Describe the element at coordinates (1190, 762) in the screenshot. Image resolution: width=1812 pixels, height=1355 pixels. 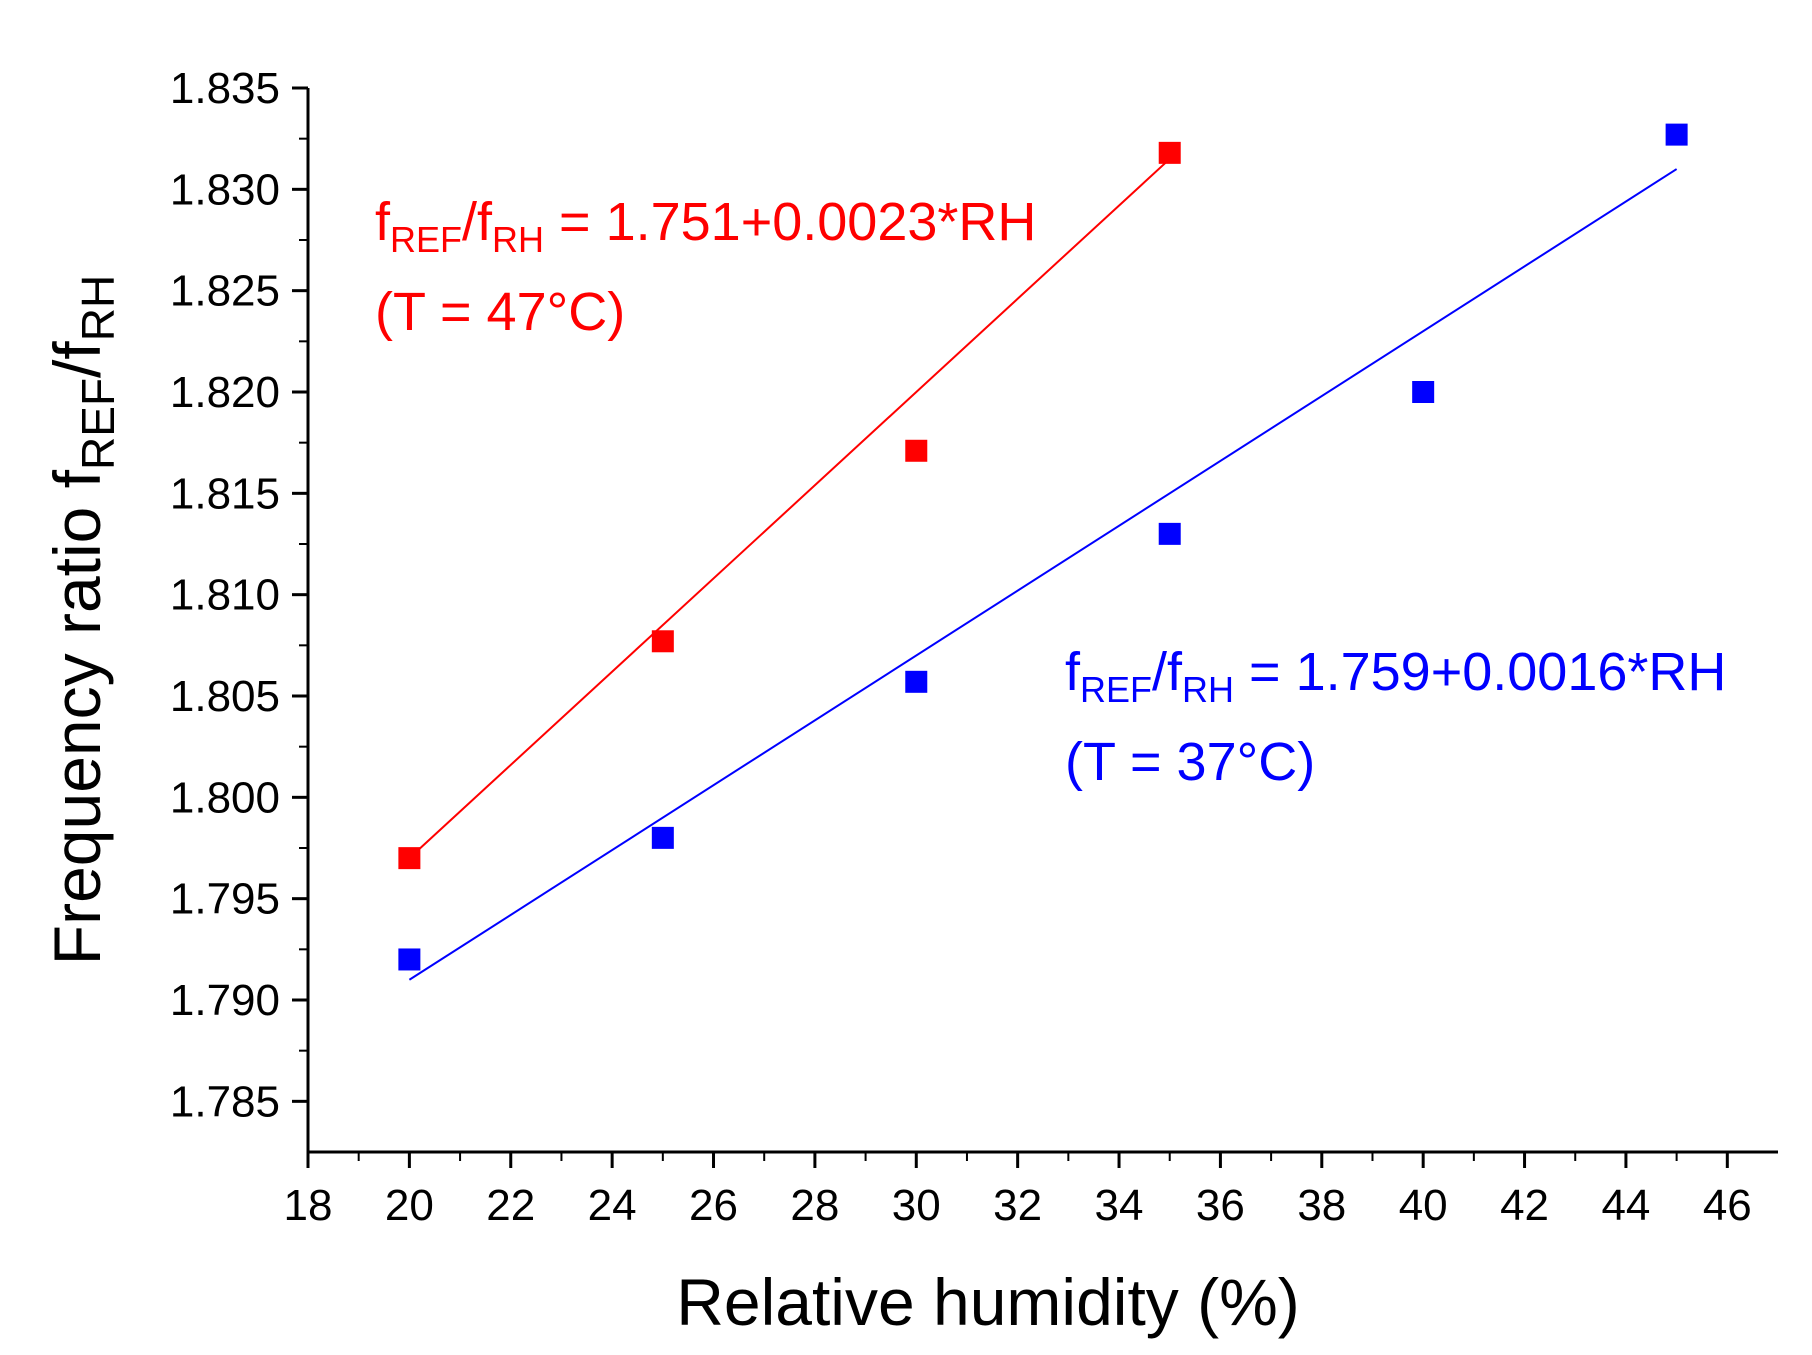
I see `annotation-blue-condition: (T = 37°C)` at that location.